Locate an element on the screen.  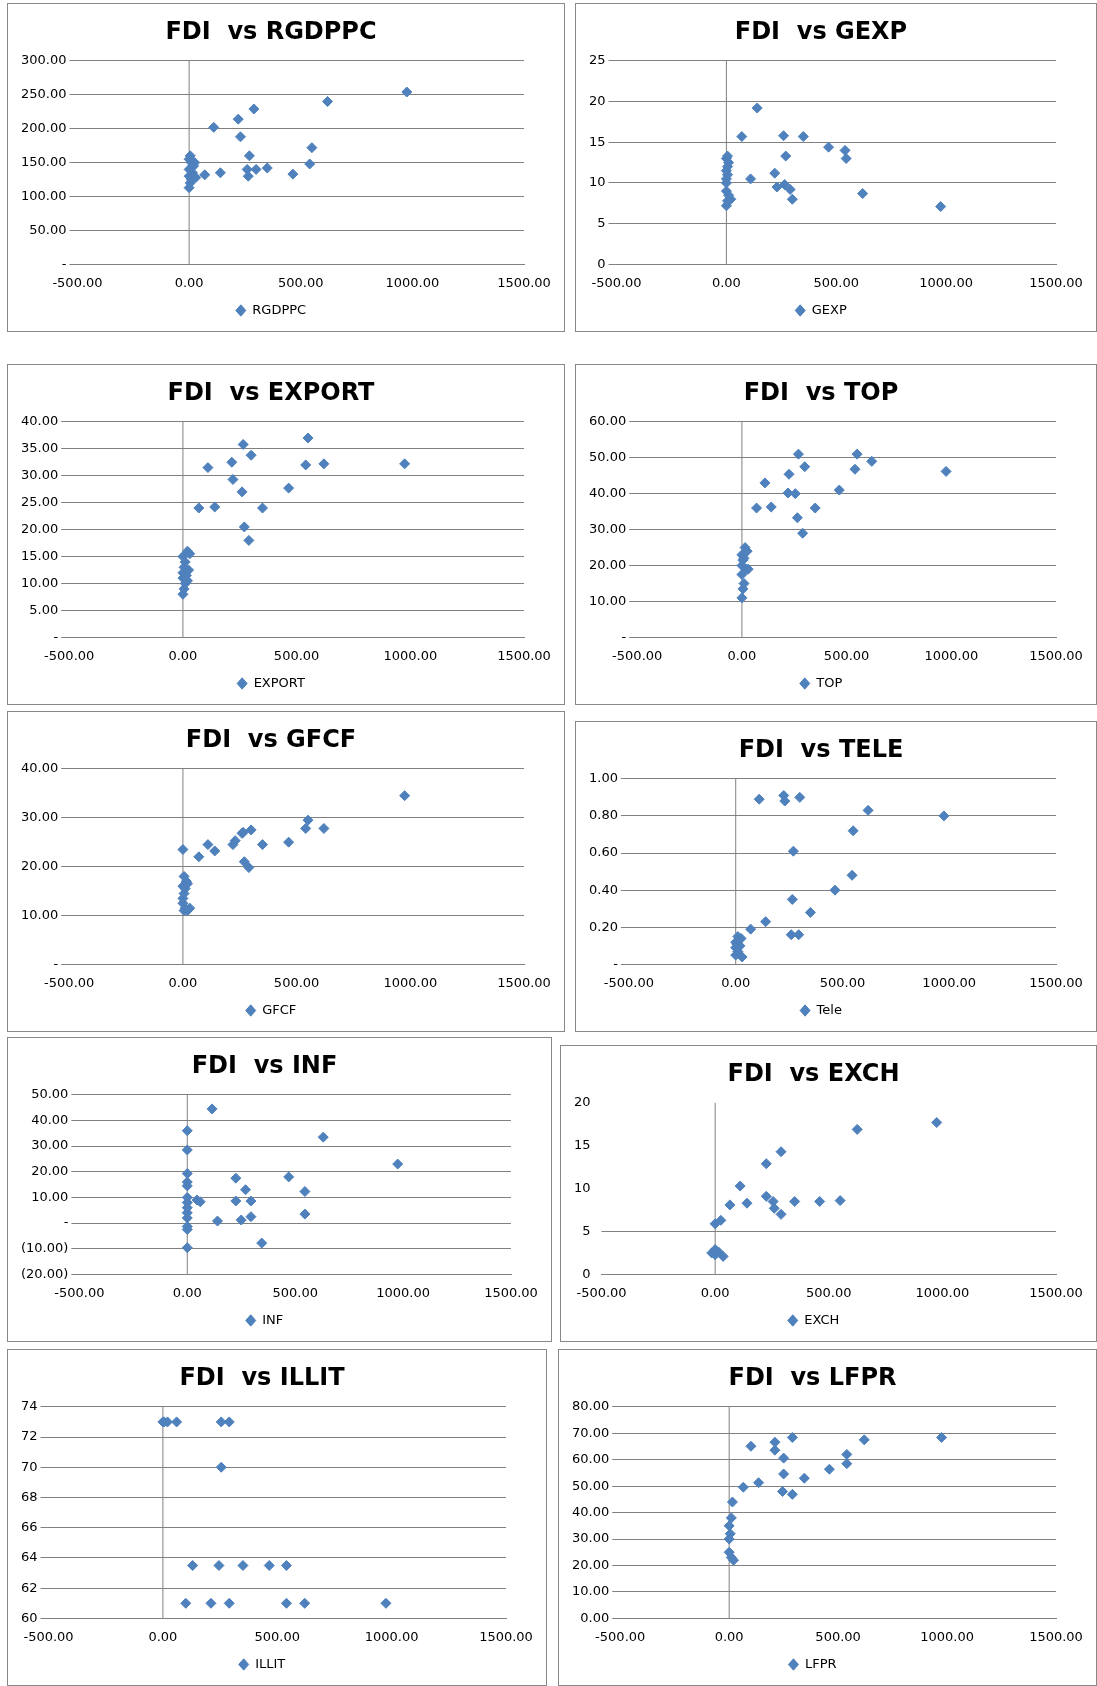
chart-title: FDI vs TOP is located at coordinates (821, 391).